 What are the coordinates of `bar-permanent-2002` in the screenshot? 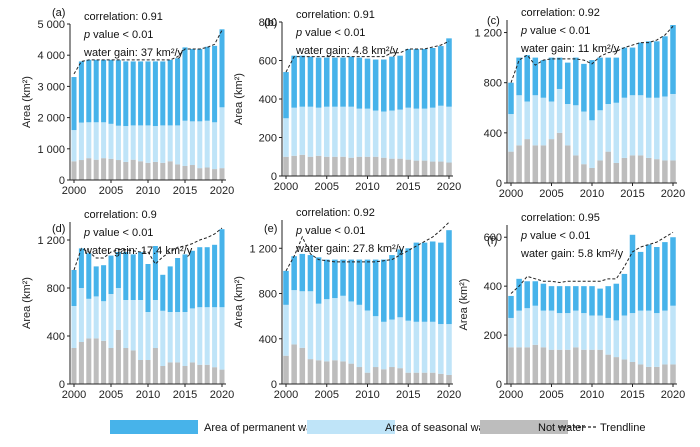 It's located at (527, 78).